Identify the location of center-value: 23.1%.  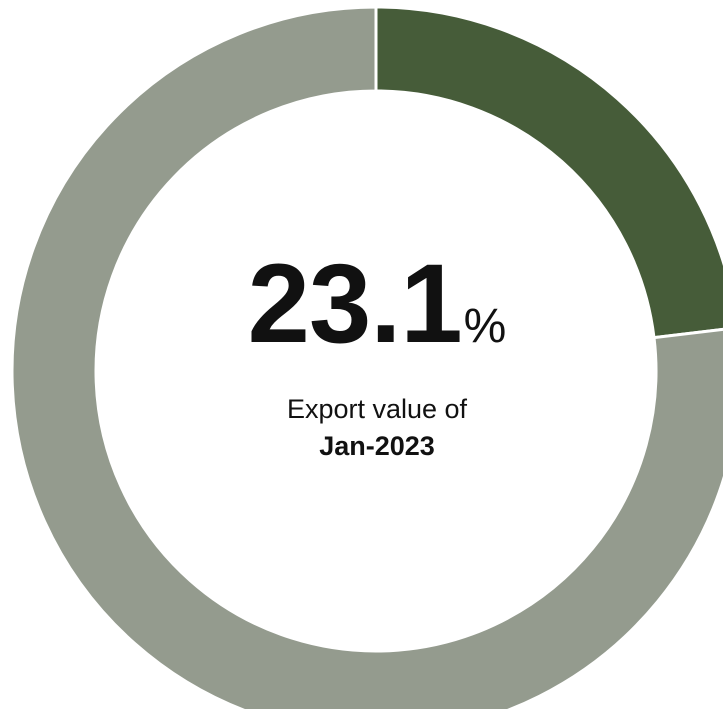
(377, 304).